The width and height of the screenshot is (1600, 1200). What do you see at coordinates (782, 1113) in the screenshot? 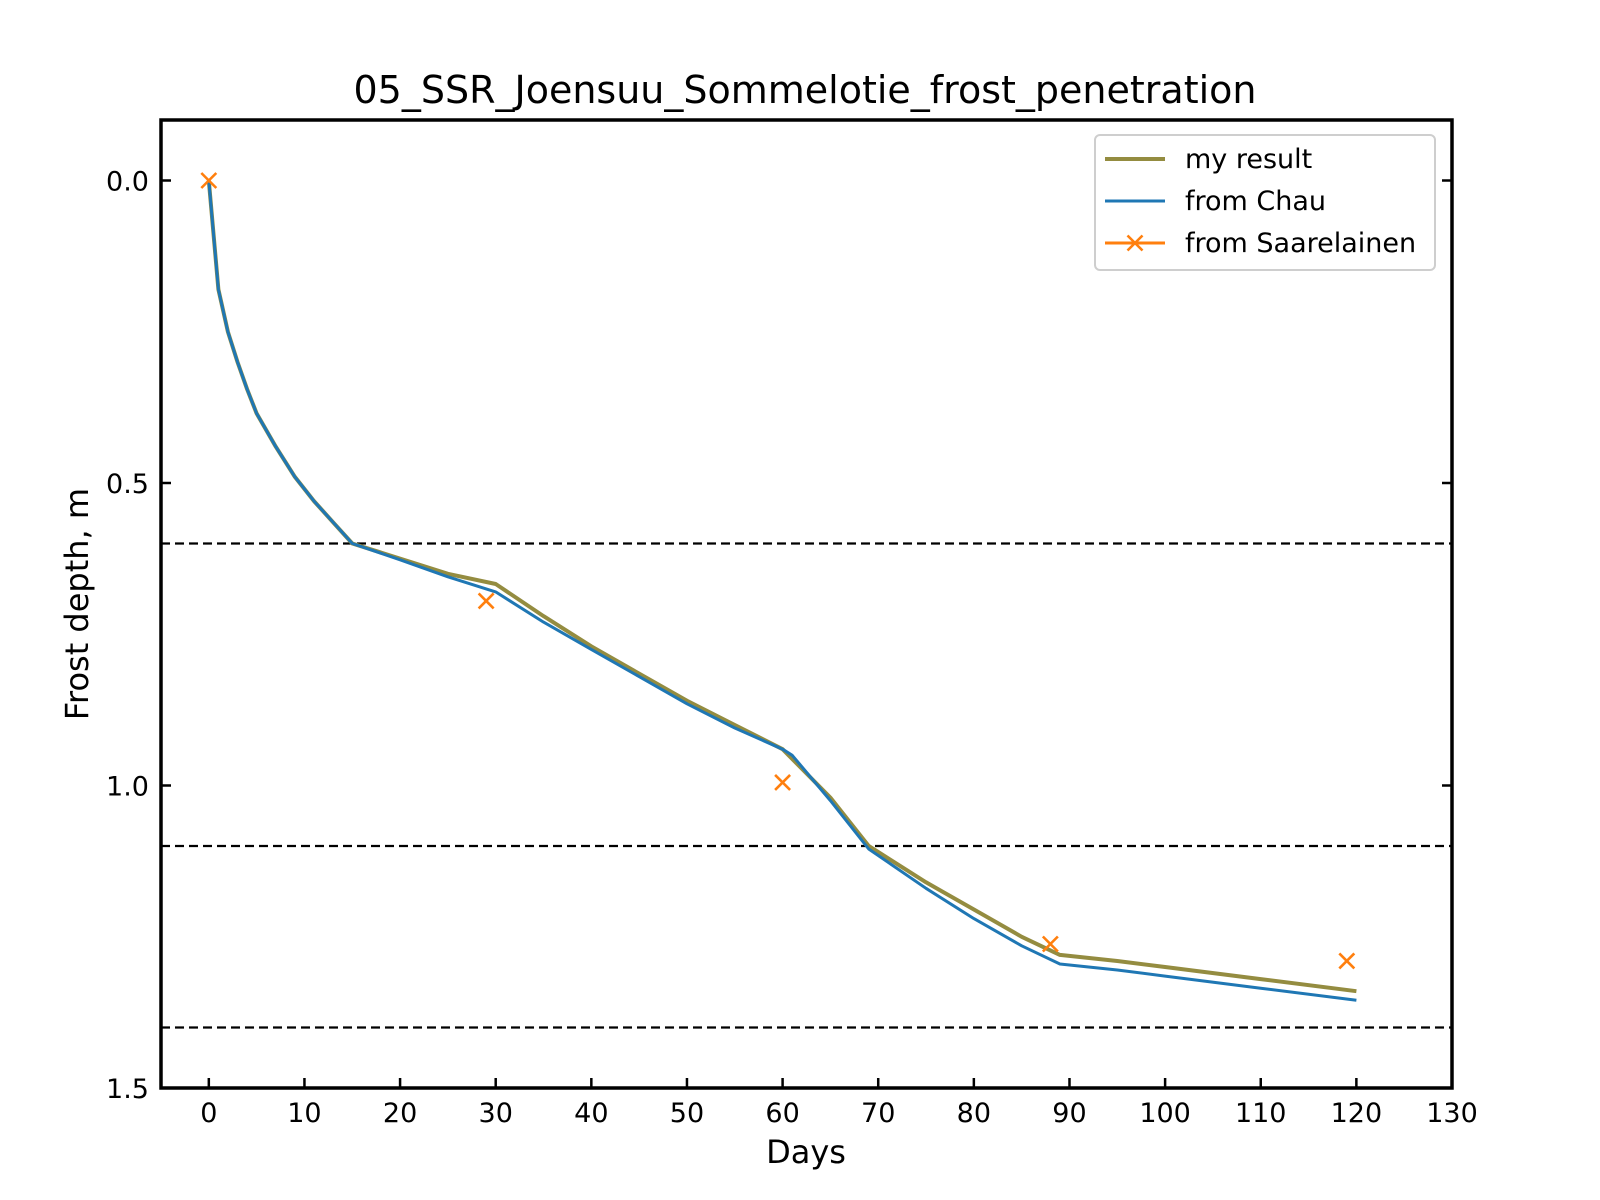
I see `x-tick-label: 60` at bounding box center [782, 1113].